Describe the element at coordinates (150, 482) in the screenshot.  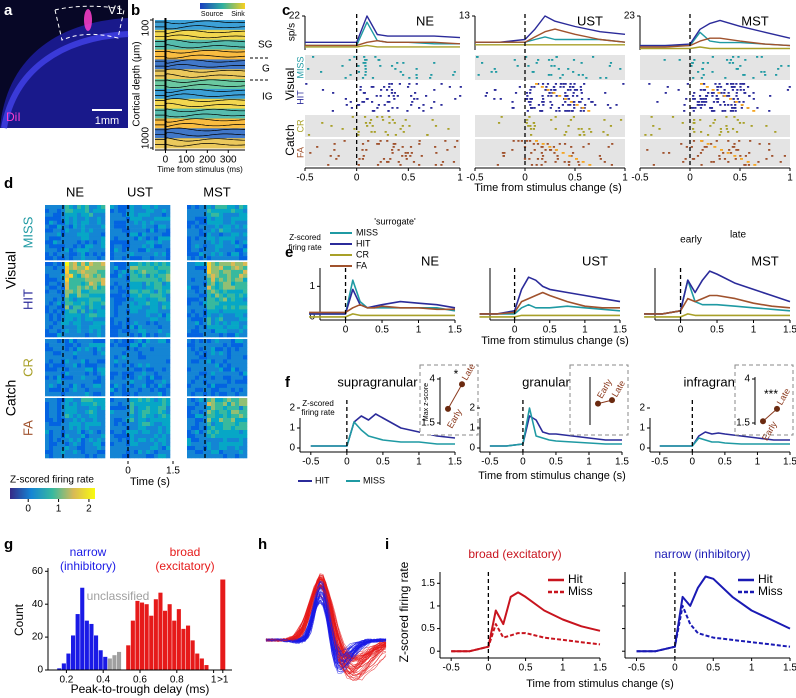
I see `x-axis-label: Time (s)` at that location.